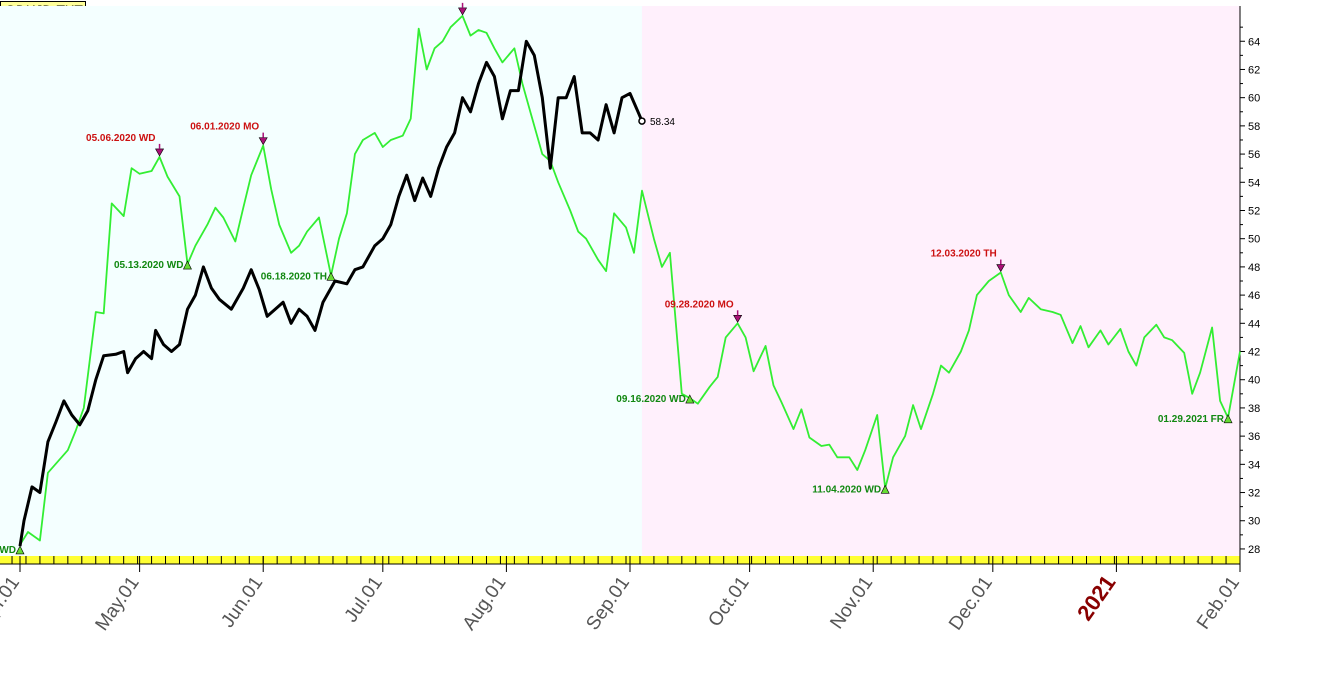  Describe the element at coordinates (1254, 409) in the screenshot. I see `y-tick-label: 38` at that location.